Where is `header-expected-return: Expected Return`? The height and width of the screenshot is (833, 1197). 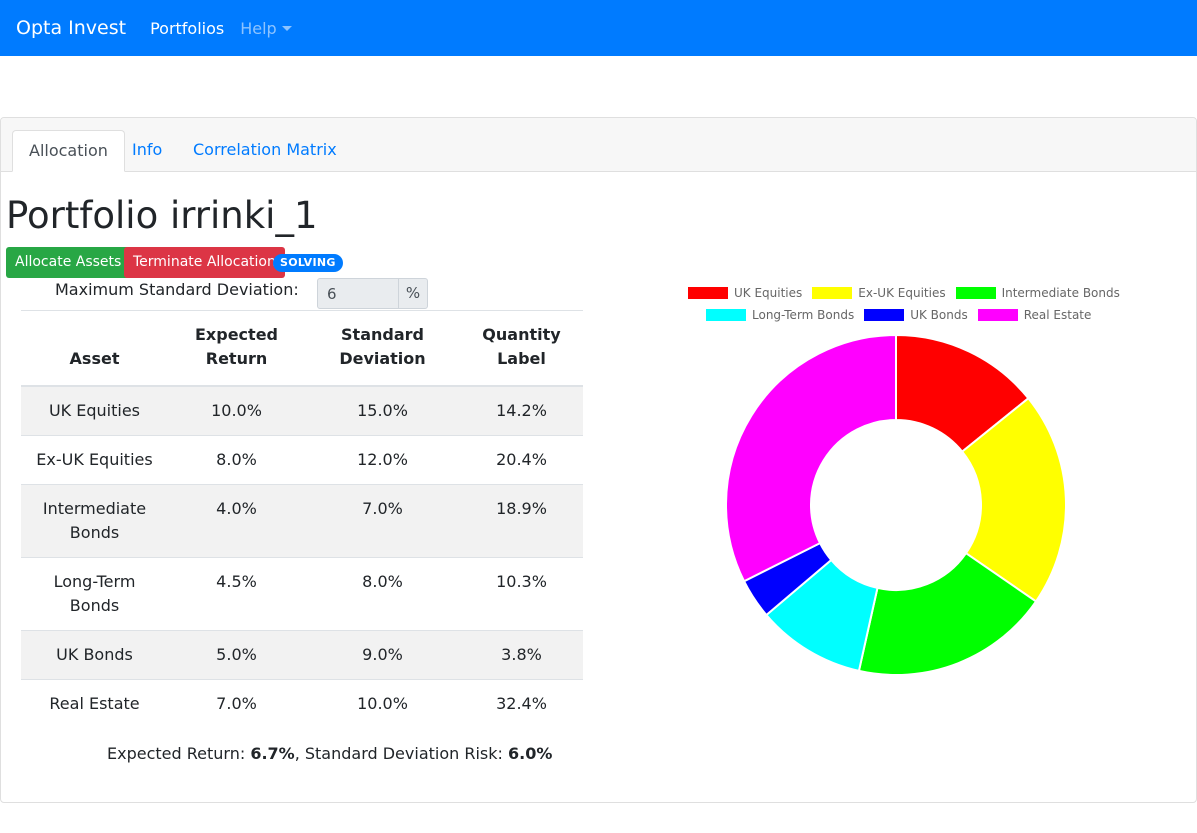 header-expected-return: Expected Return is located at coordinates (236, 348).